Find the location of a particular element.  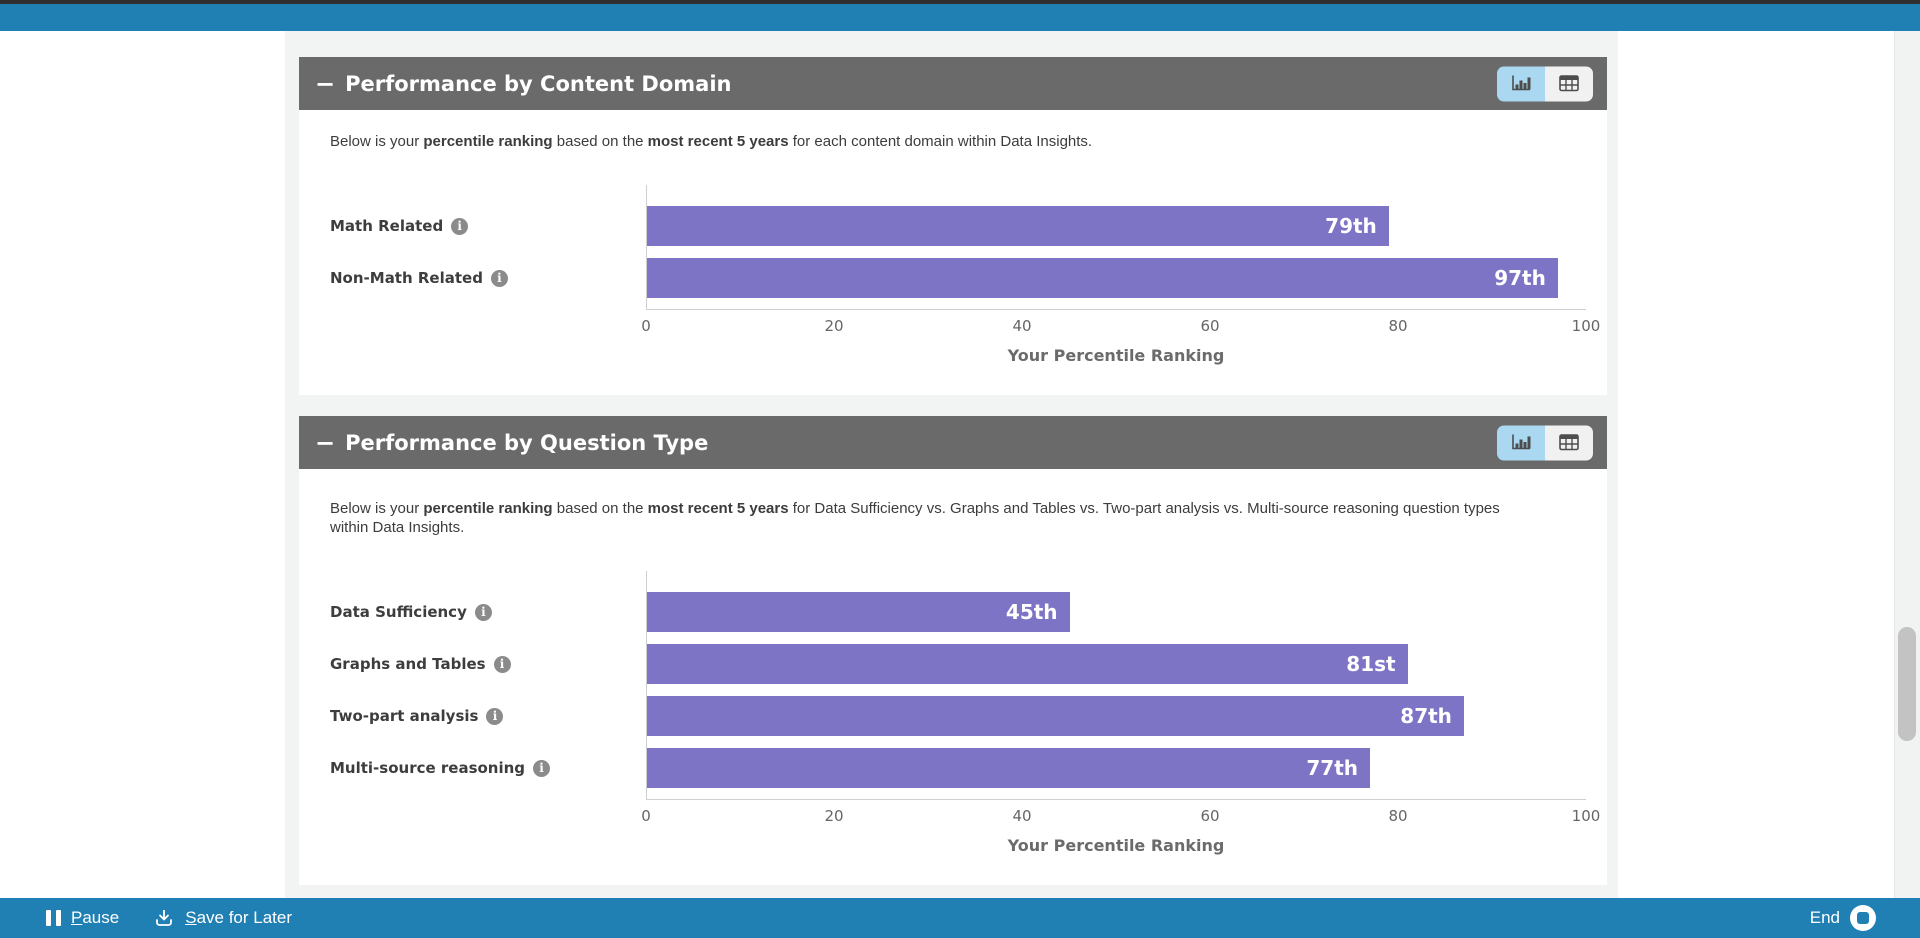

category-label: Graphs and Tables is located at coordinates (408, 664).